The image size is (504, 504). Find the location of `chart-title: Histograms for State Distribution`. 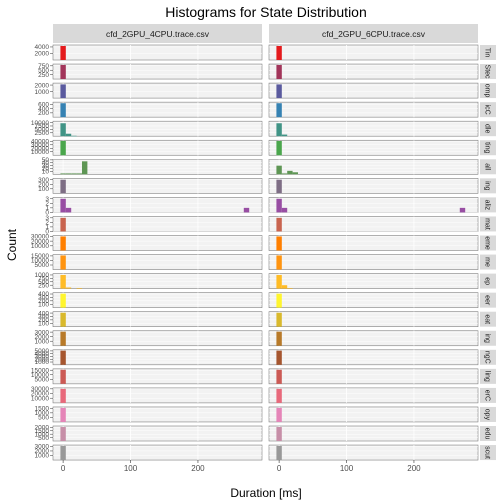

chart-title: Histograms for State Distribution is located at coordinates (266, 12).